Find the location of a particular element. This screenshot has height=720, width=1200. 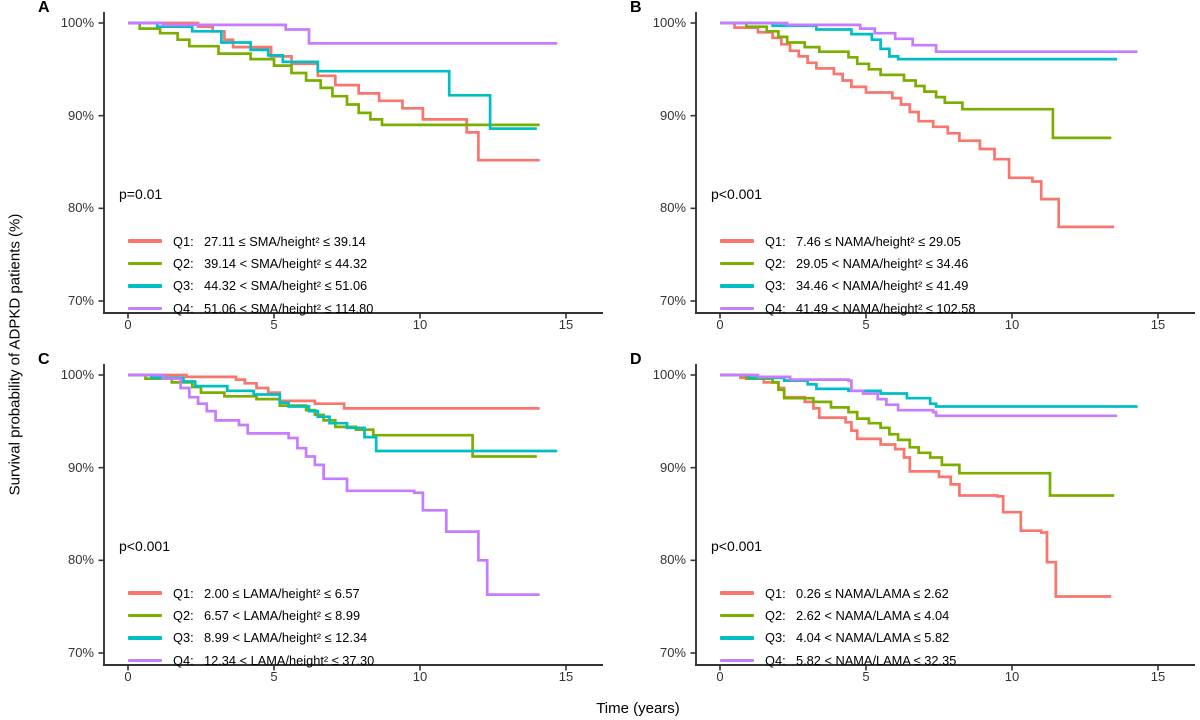

panel-B-legend-item-Q3: Q3: 34.46 < NAMA/height² ≤ 41.49 is located at coordinates (848, 286).